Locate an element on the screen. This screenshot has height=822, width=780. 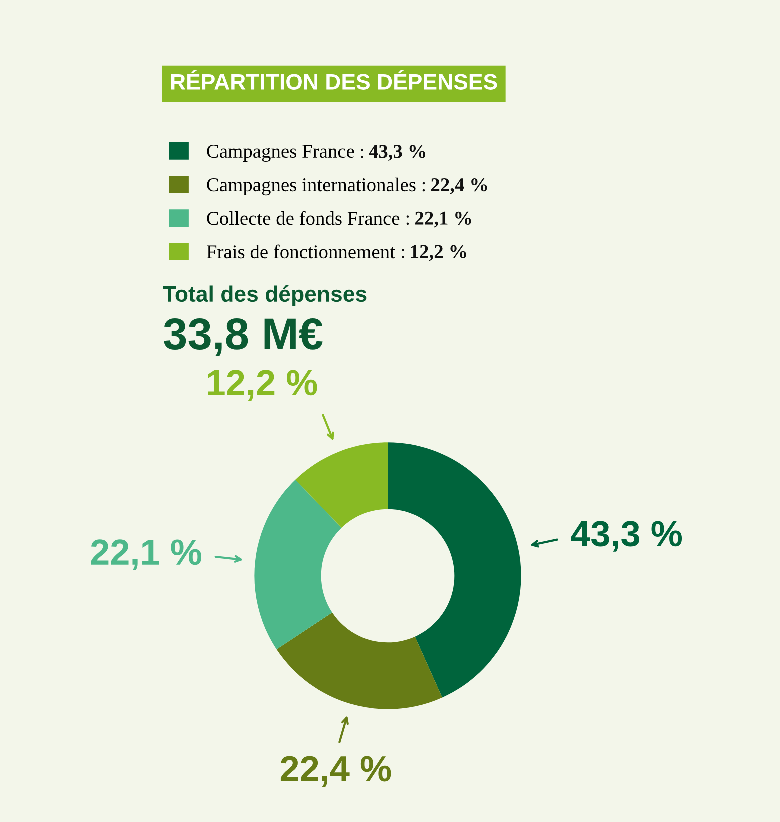
chart-title: RÉPARTITION DES DÉPENSES is located at coordinates (334, 80).